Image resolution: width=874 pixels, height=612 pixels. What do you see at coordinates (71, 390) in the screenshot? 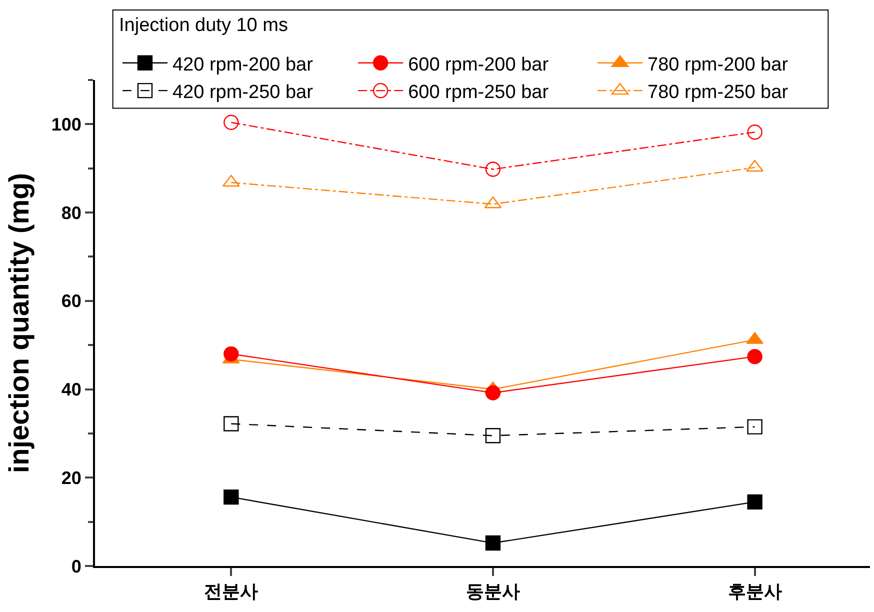
I see `y-tick-label: 40` at bounding box center [71, 390].